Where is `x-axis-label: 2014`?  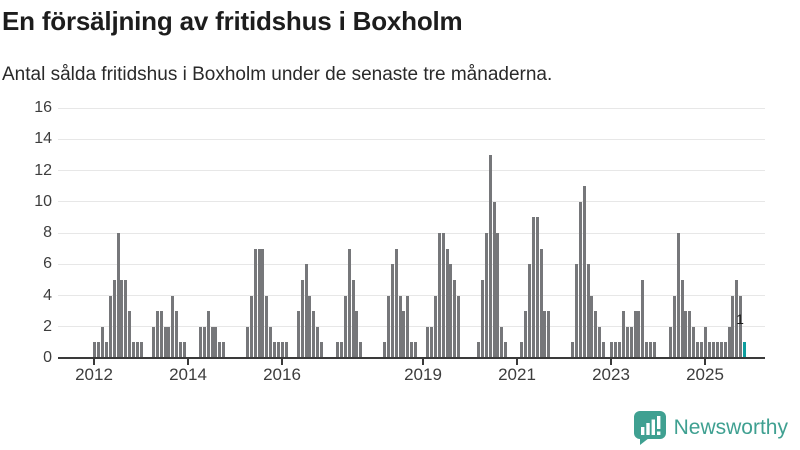
x-axis-label: 2014 is located at coordinates (188, 374).